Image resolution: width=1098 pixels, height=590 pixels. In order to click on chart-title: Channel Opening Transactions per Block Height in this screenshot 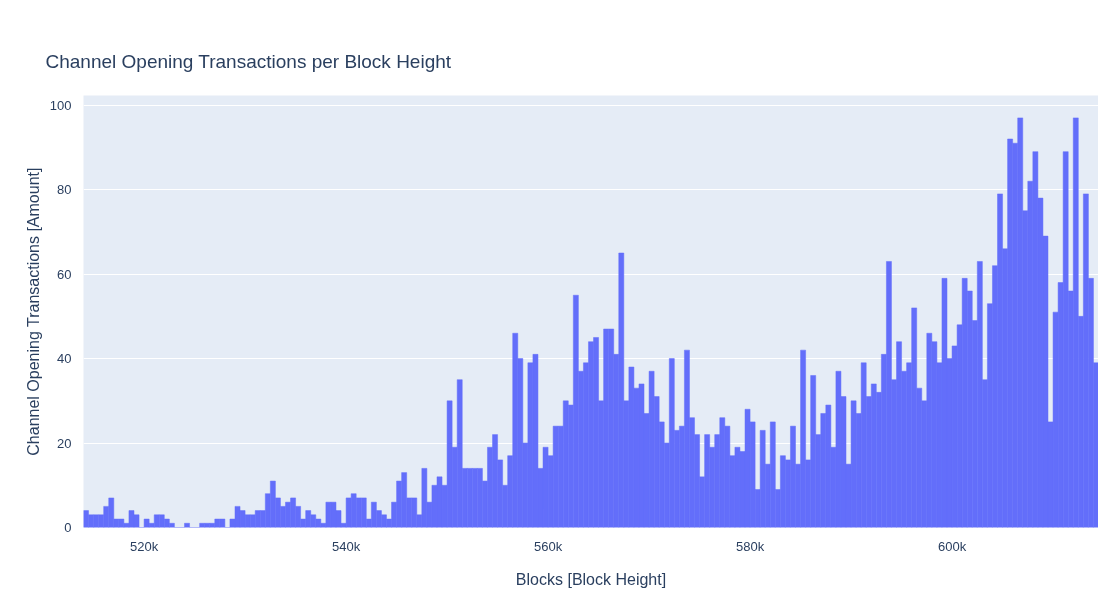, I will do `click(248, 61)`.